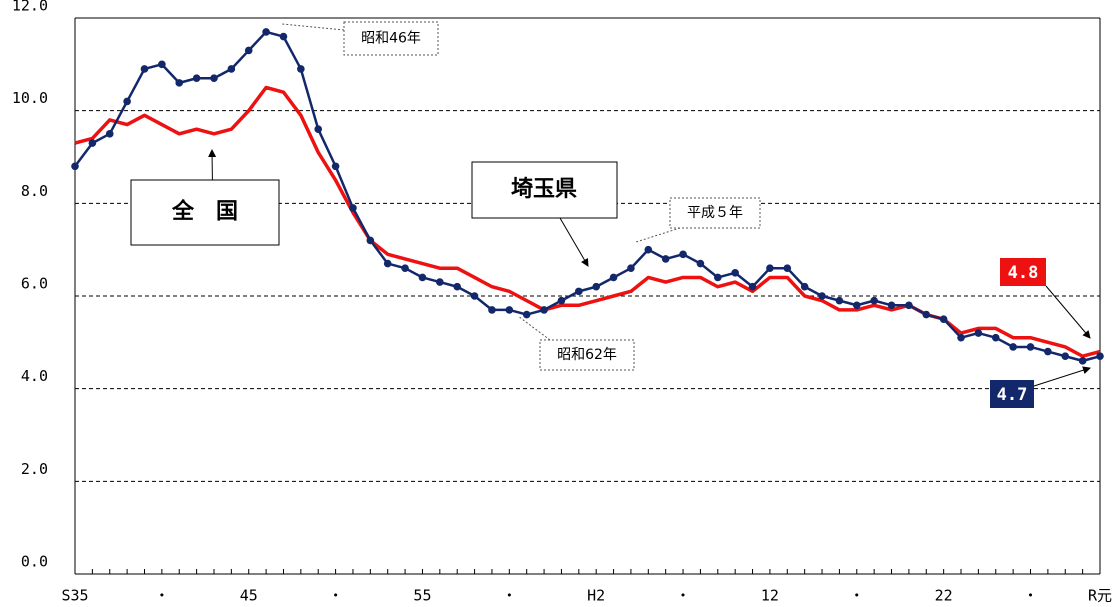 This screenshot has height=607, width=1117. Describe the element at coordinates (544, 189) in the screenshot. I see `legend-saitama-text: 埼玉県` at that location.